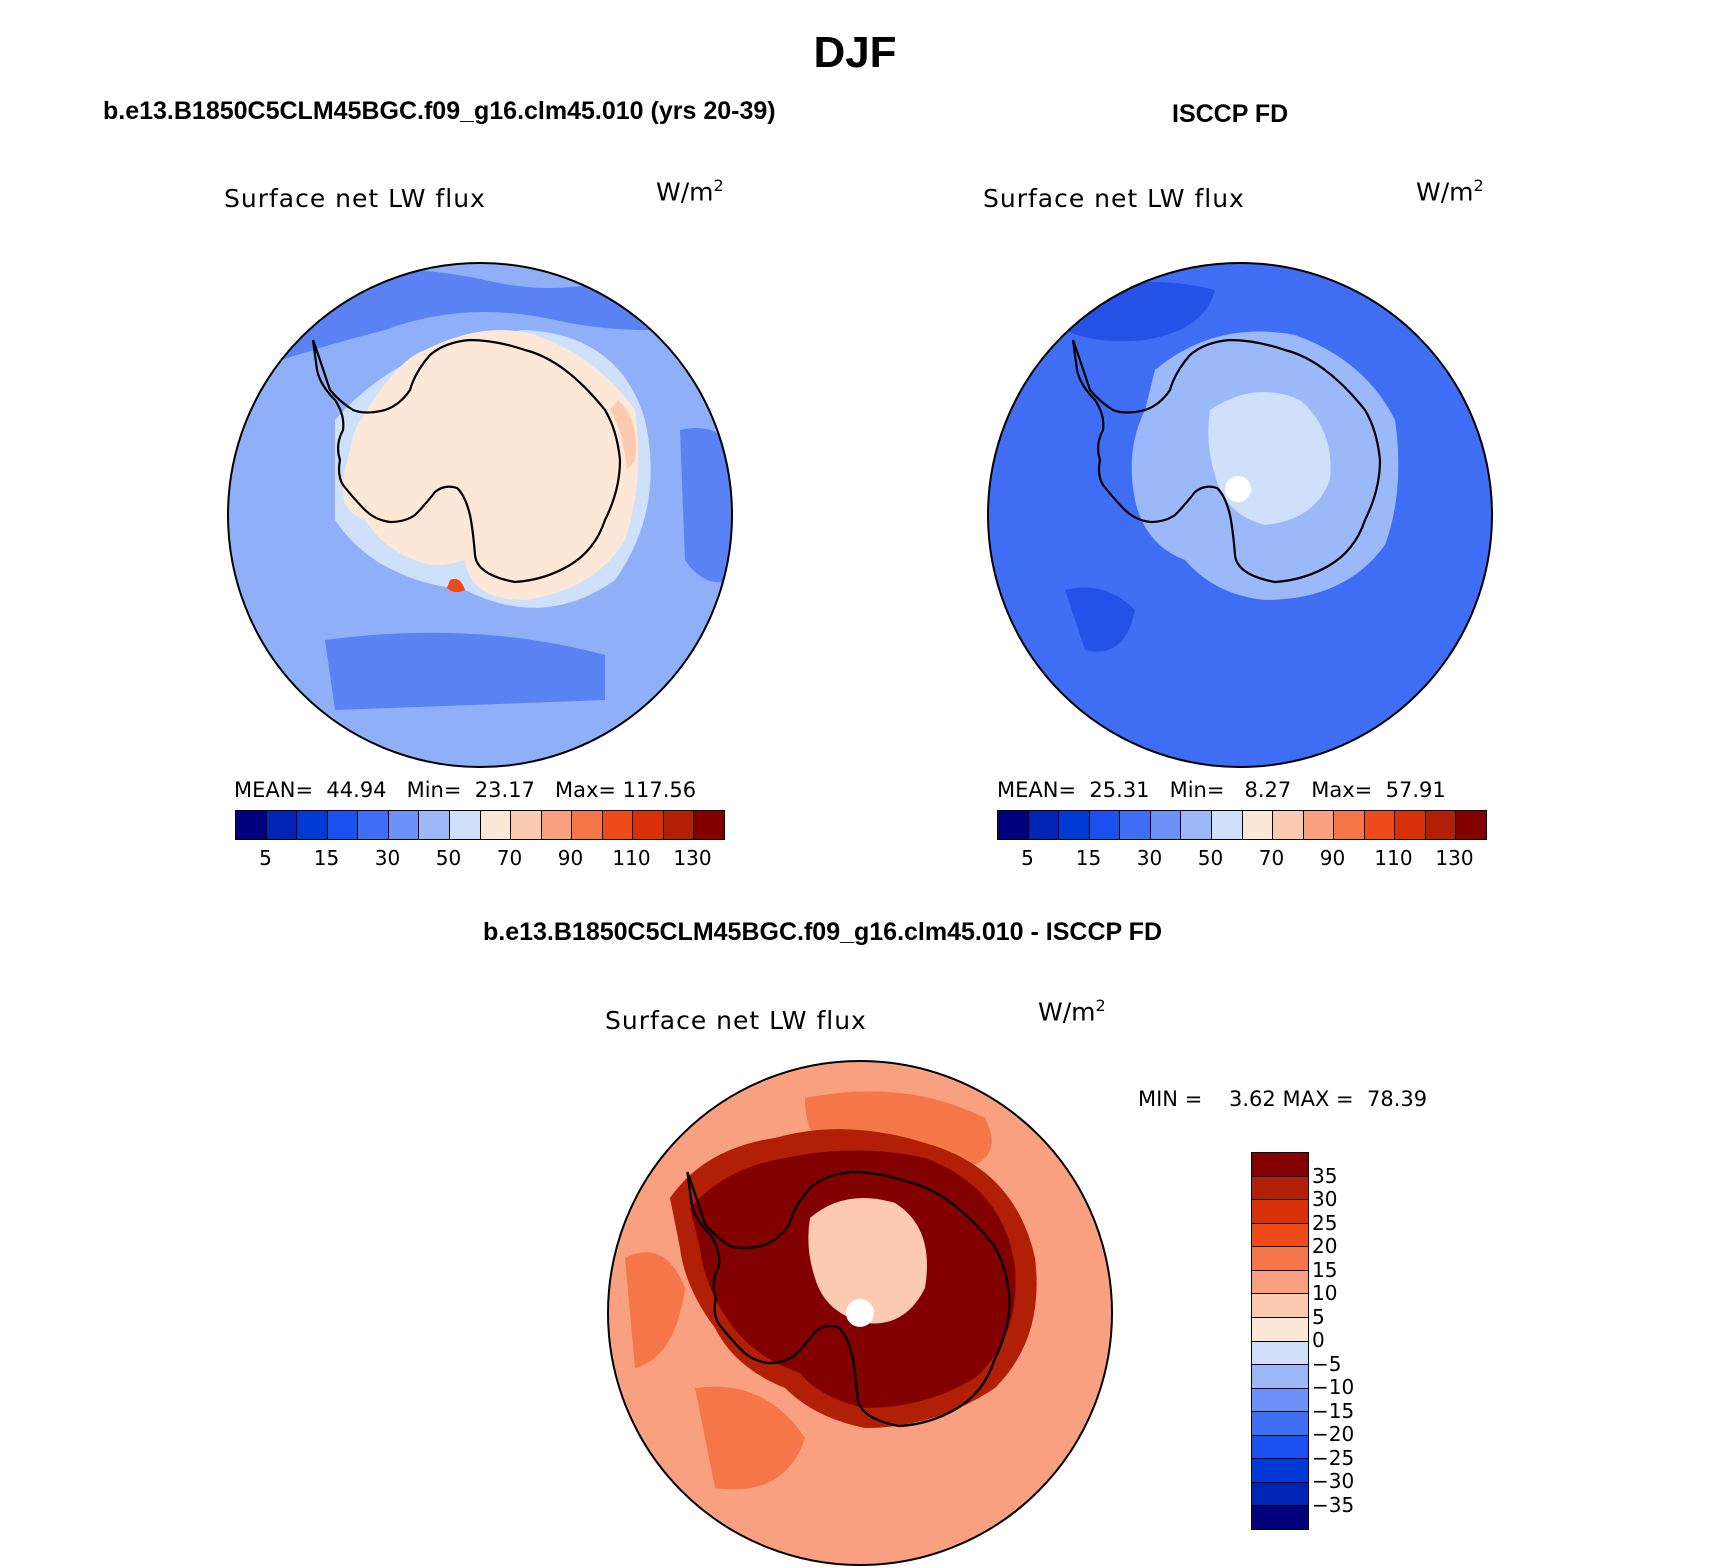  I want to click on colorbar-tick-label: 90, so click(1332, 858).